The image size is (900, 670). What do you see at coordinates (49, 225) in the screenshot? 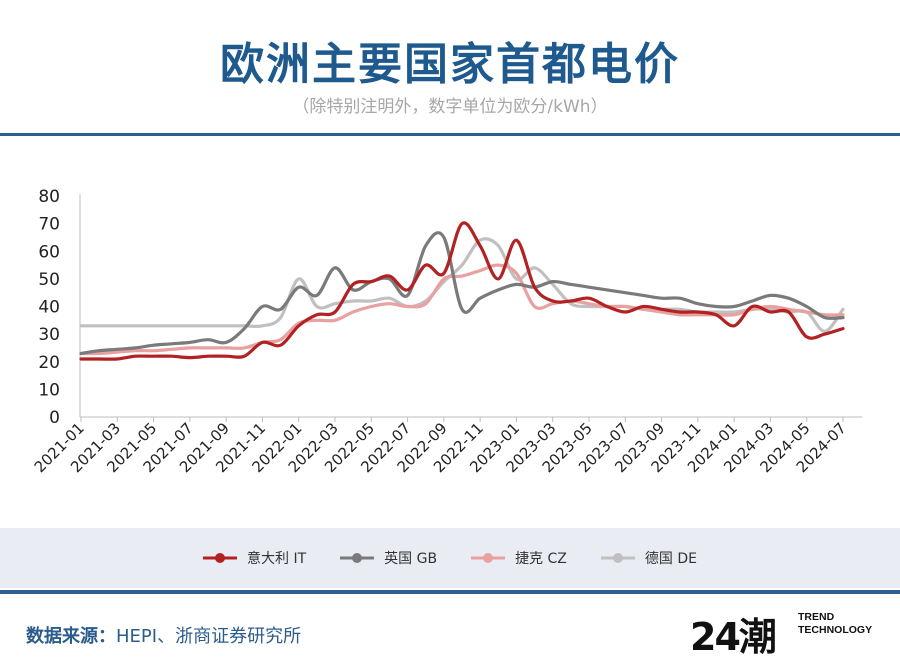
I see `y-tick-label: 70` at bounding box center [49, 225].